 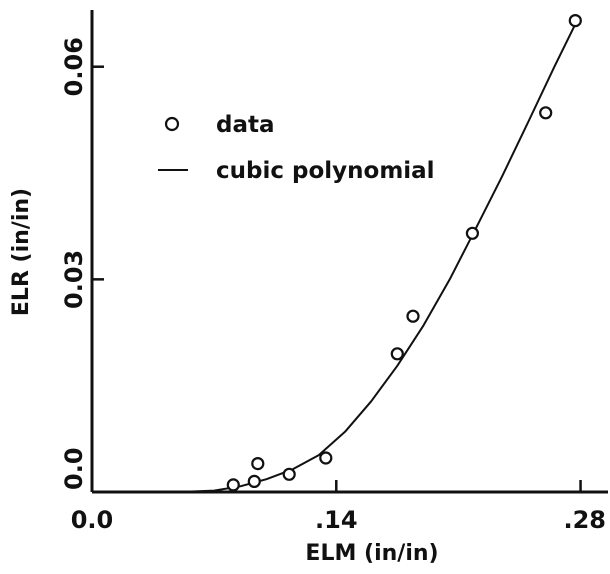 I want to click on x-tick-label: .28, so click(x=584, y=520).